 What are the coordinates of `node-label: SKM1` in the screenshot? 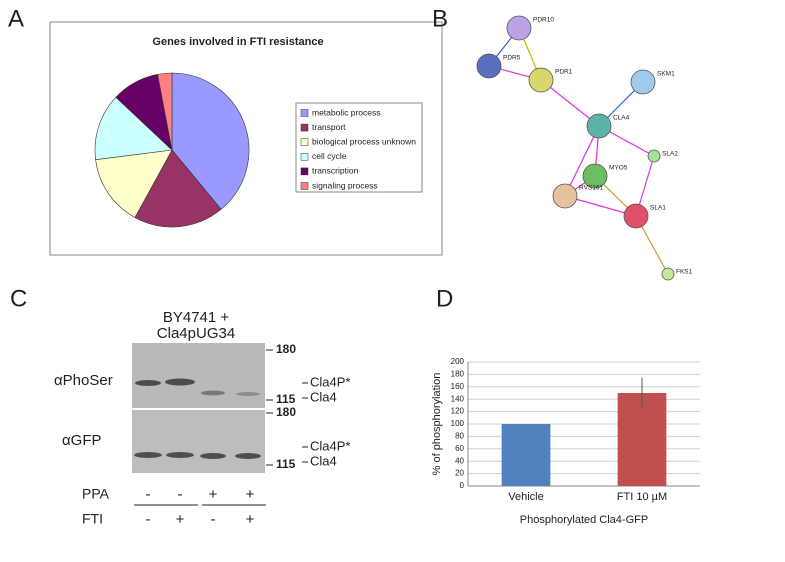 It's located at (666, 74).